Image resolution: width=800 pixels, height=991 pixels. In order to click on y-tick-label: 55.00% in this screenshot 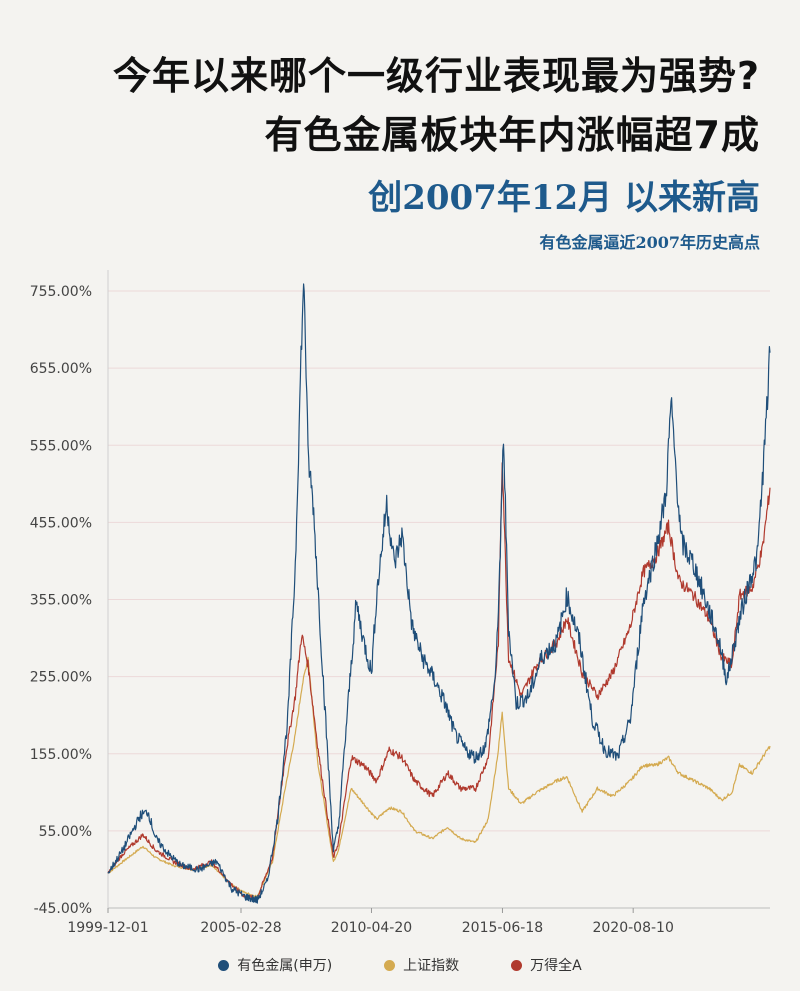, I will do `click(65, 832)`.